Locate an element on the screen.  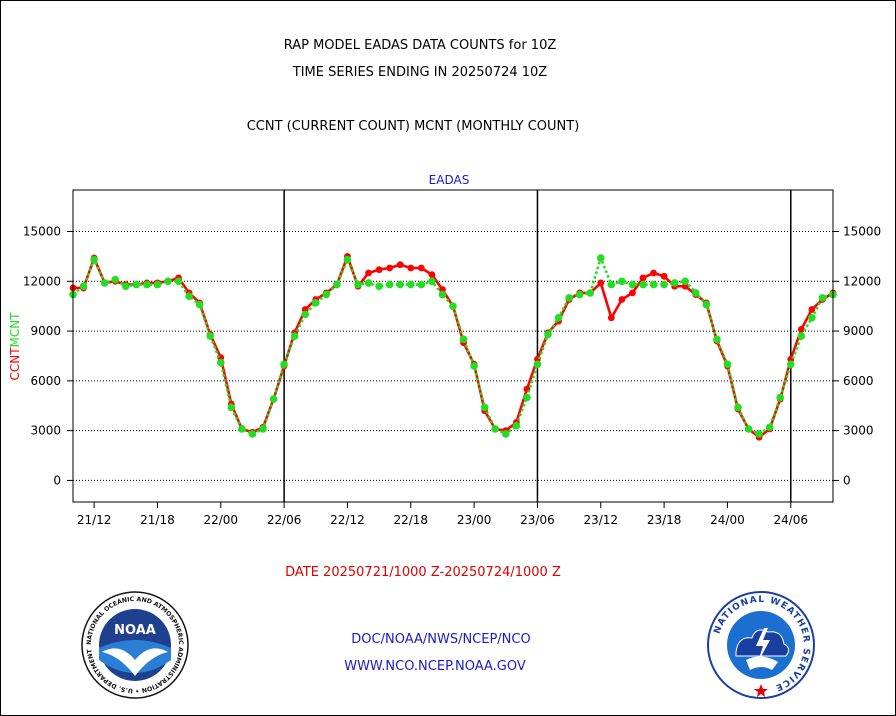
nws-logo-icon: NATIONAL WEATHER SERVICE is located at coordinates (761, 645).